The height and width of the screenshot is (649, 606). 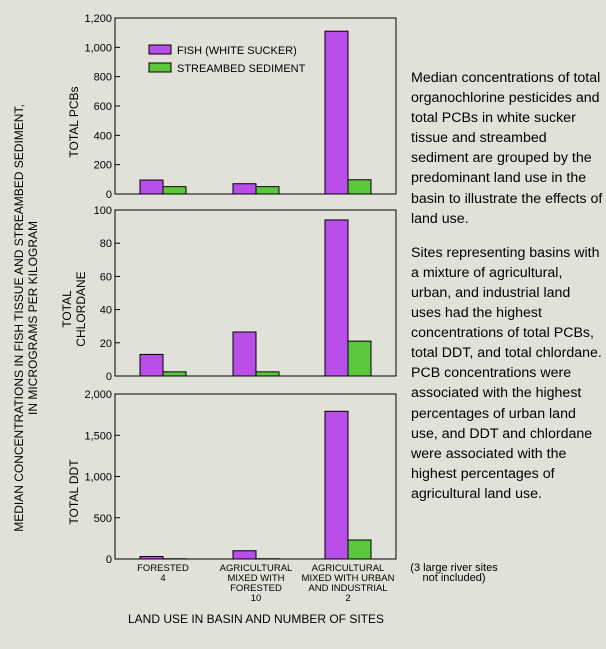 What do you see at coordinates (241, 69) in the screenshot?
I see `legend-label: STREAMBED SEDIMENT` at bounding box center [241, 69].